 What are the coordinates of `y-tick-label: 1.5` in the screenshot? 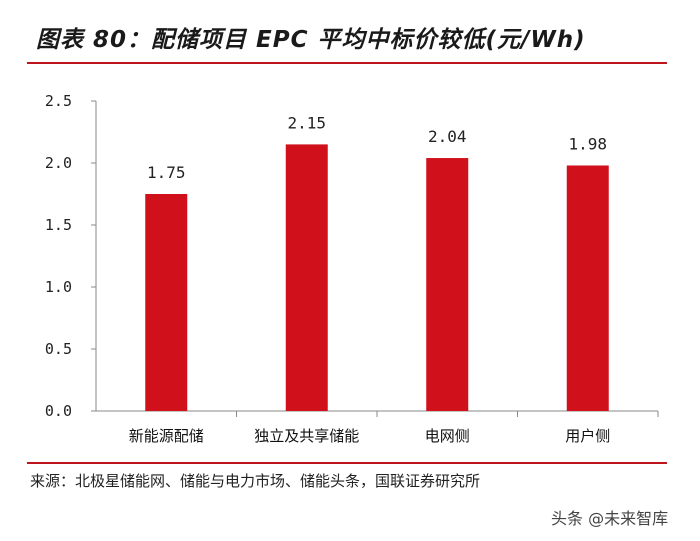 It's located at (58, 225).